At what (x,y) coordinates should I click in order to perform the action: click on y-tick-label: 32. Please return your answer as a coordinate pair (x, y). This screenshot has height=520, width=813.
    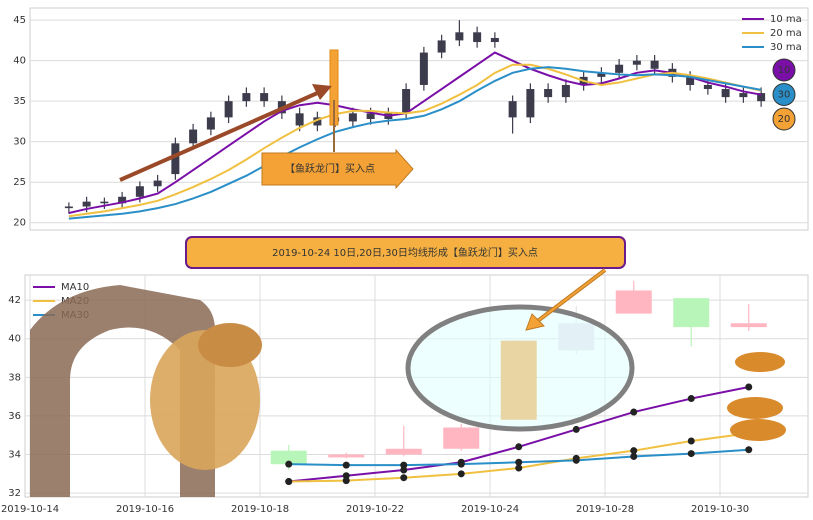
    Looking at the image, I should click on (14, 493).